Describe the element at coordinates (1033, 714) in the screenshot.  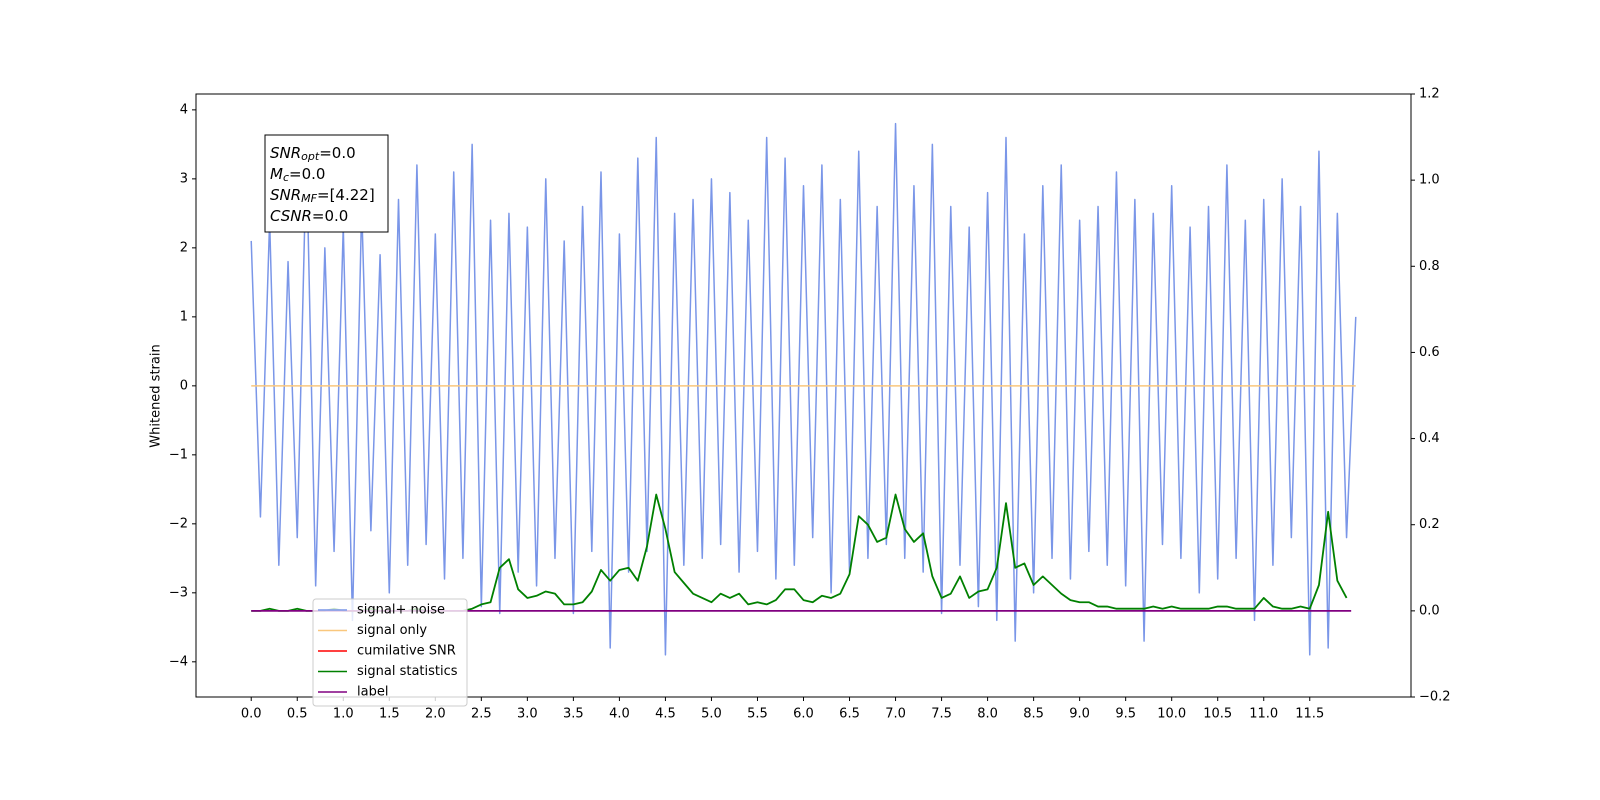
I see `x-tick-label: 8.5` at that location.